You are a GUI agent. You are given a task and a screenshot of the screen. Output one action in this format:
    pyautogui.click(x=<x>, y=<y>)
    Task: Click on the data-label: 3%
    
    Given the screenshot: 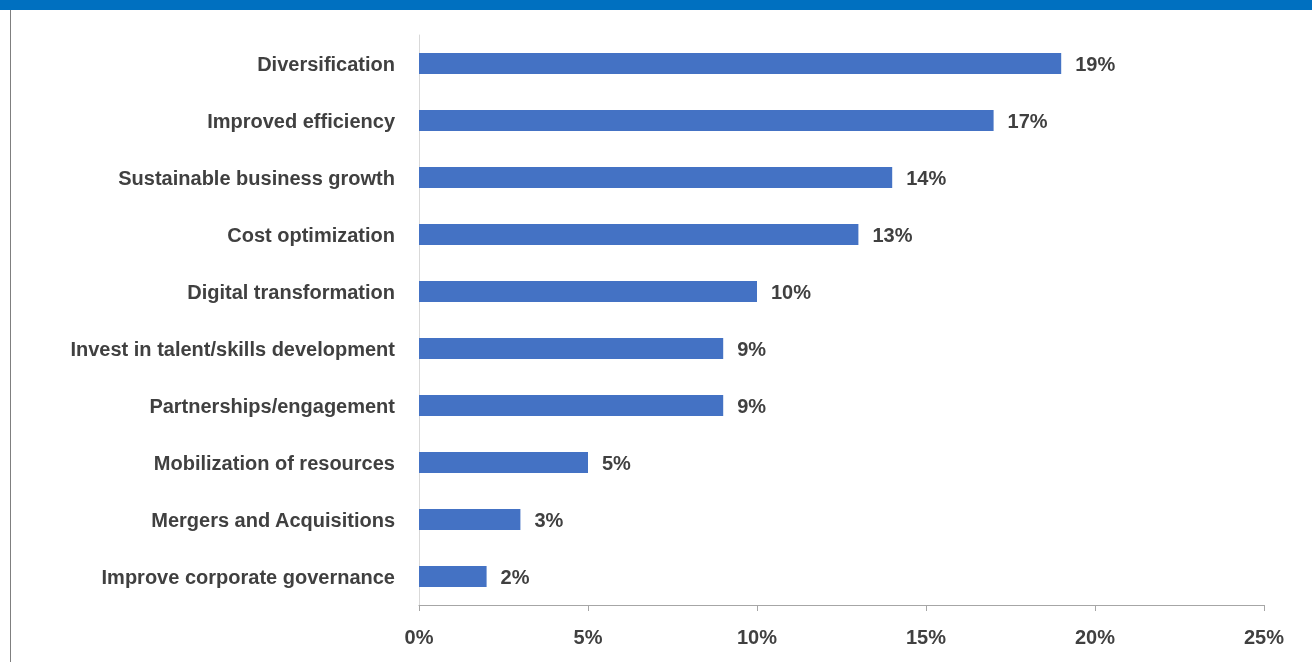 What is the action you would take?
    pyautogui.click(x=549, y=519)
    